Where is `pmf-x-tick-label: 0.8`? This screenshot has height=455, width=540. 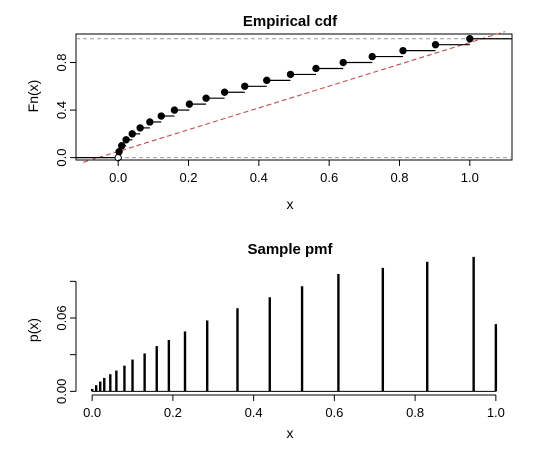
pmf-x-tick-label: 0.8 is located at coordinates (415, 412).